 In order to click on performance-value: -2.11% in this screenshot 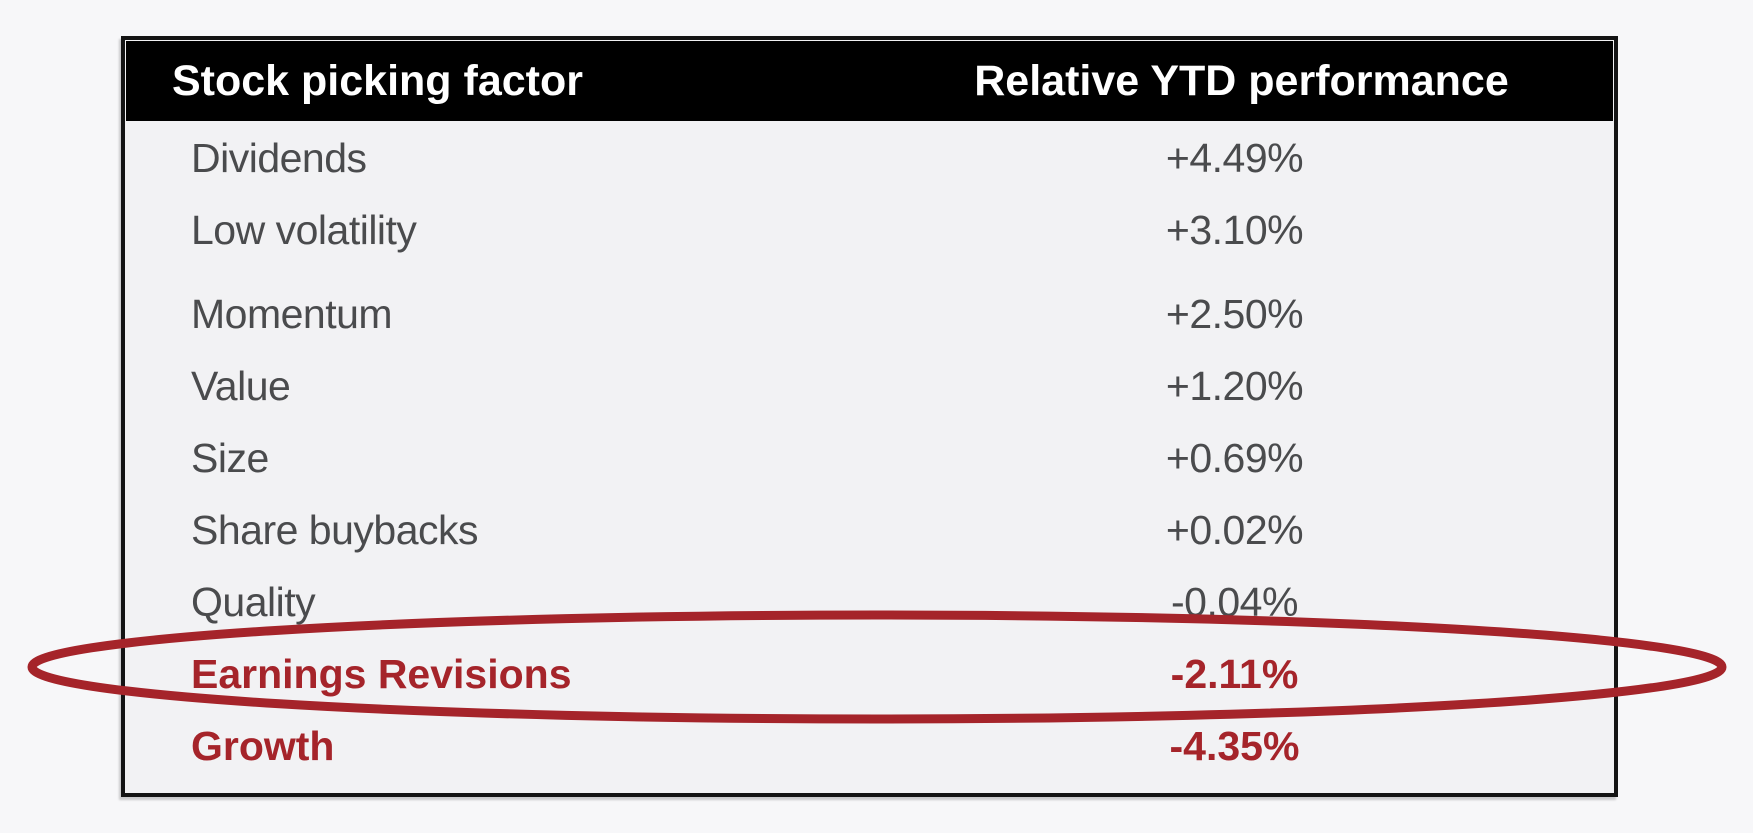, I will do `click(1234, 673)`.